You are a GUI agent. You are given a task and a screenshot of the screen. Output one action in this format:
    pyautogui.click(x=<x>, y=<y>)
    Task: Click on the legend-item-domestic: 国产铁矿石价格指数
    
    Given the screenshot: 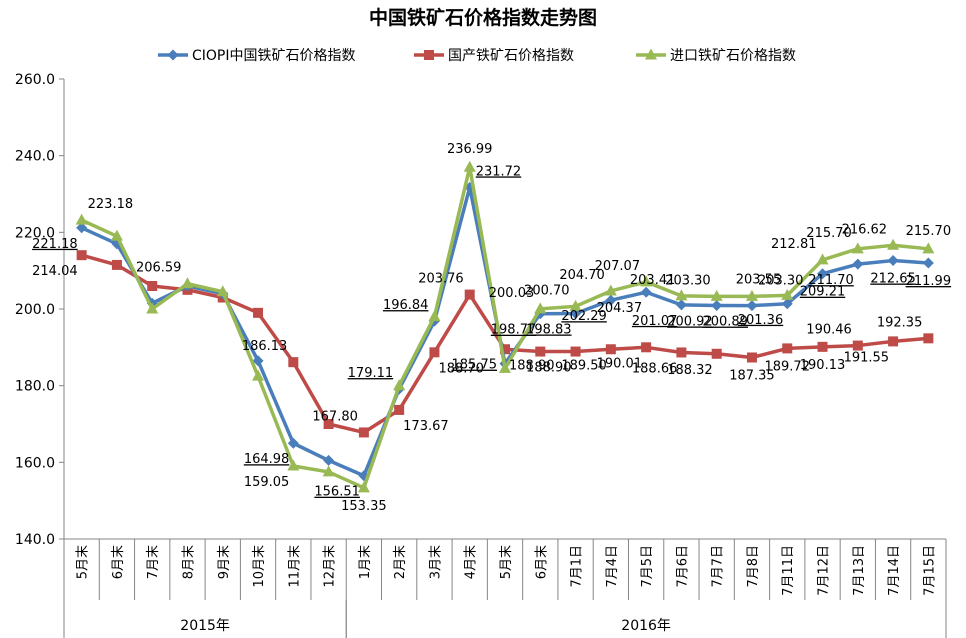 What is the action you would take?
    pyautogui.click(x=494, y=56)
    